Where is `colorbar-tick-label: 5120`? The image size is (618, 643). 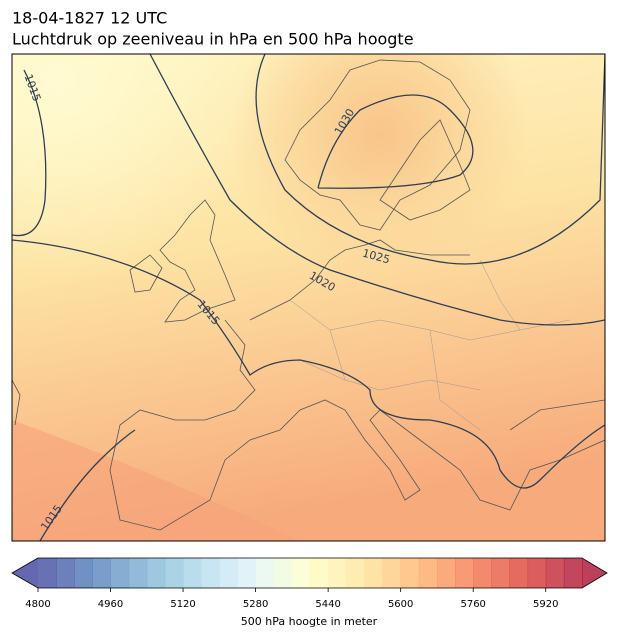
colorbar-tick-label: 5120 is located at coordinates (182, 604).